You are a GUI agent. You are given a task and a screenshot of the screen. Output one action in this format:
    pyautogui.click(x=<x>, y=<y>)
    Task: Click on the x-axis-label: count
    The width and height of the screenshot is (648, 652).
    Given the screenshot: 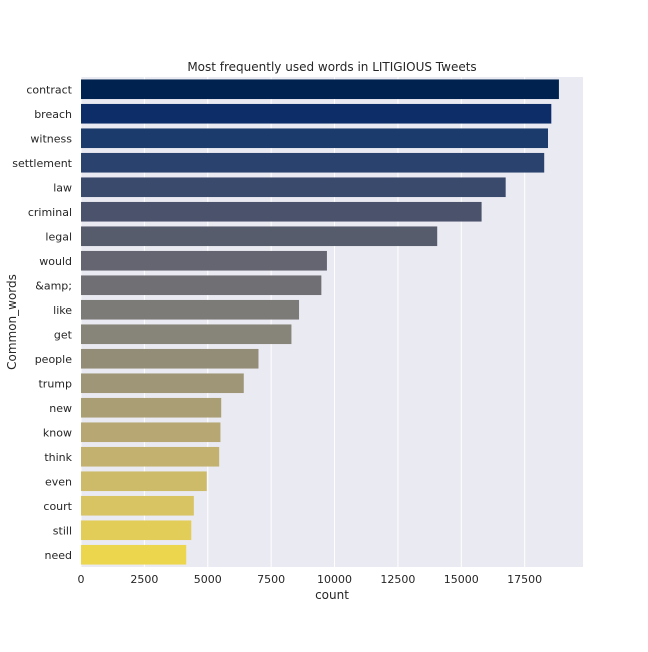 What is the action you would take?
    pyautogui.click(x=332, y=595)
    